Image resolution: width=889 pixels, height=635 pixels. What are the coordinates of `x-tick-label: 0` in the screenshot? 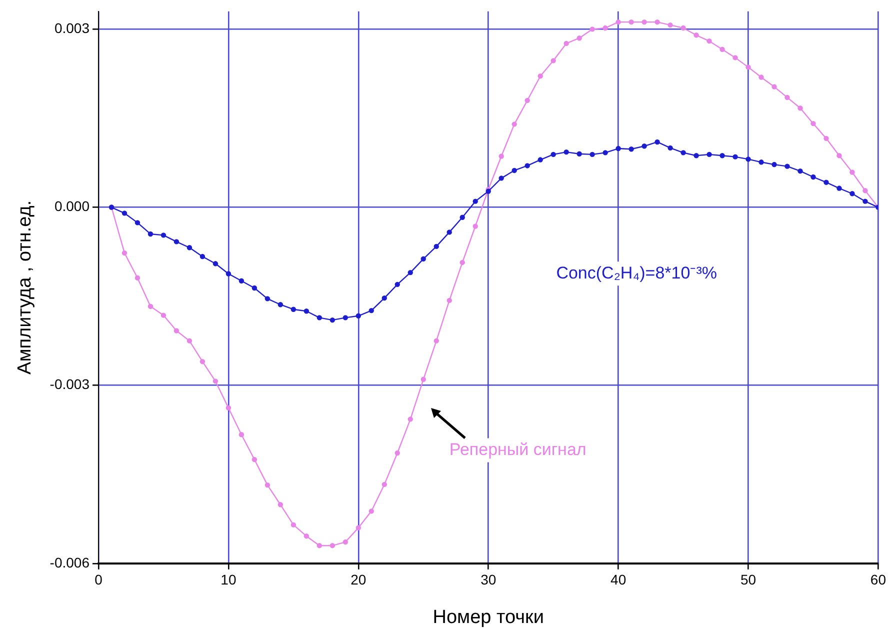 It's located at (98, 580).